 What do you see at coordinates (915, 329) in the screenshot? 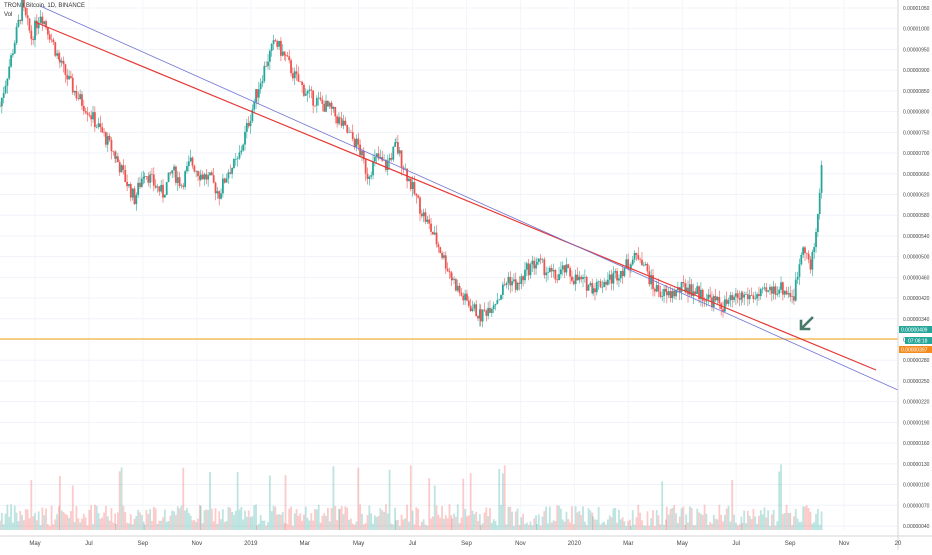
I see `last-price-bg` at bounding box center [915, 329].